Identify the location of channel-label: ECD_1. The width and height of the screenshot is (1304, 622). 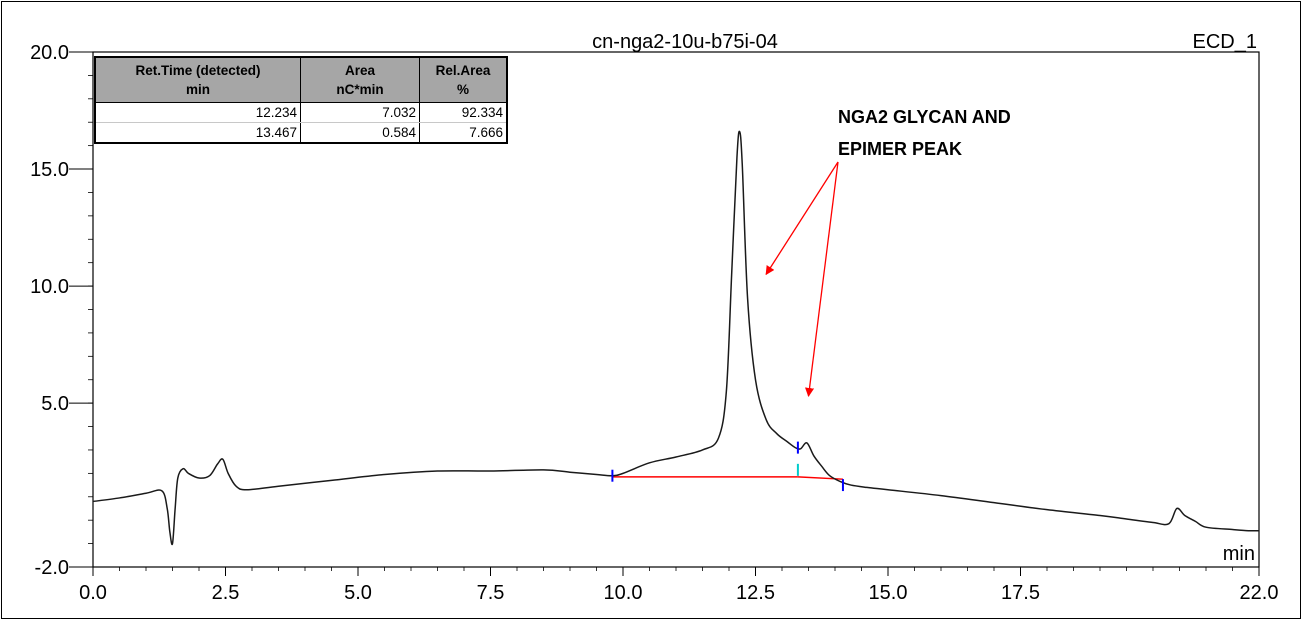
(1225, 42).